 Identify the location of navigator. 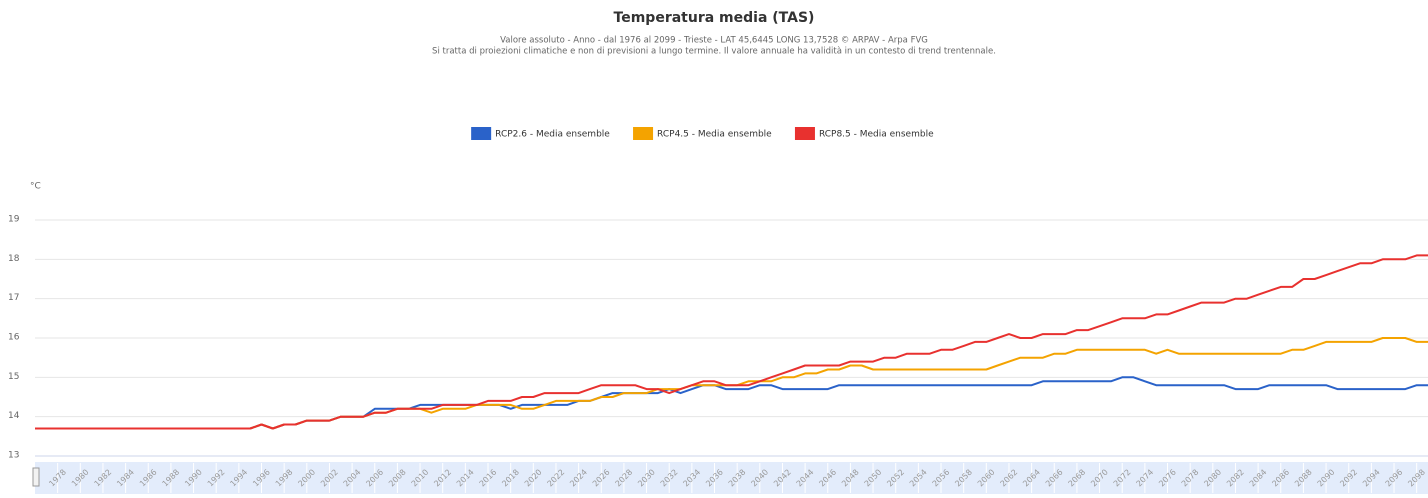
(731, 478).